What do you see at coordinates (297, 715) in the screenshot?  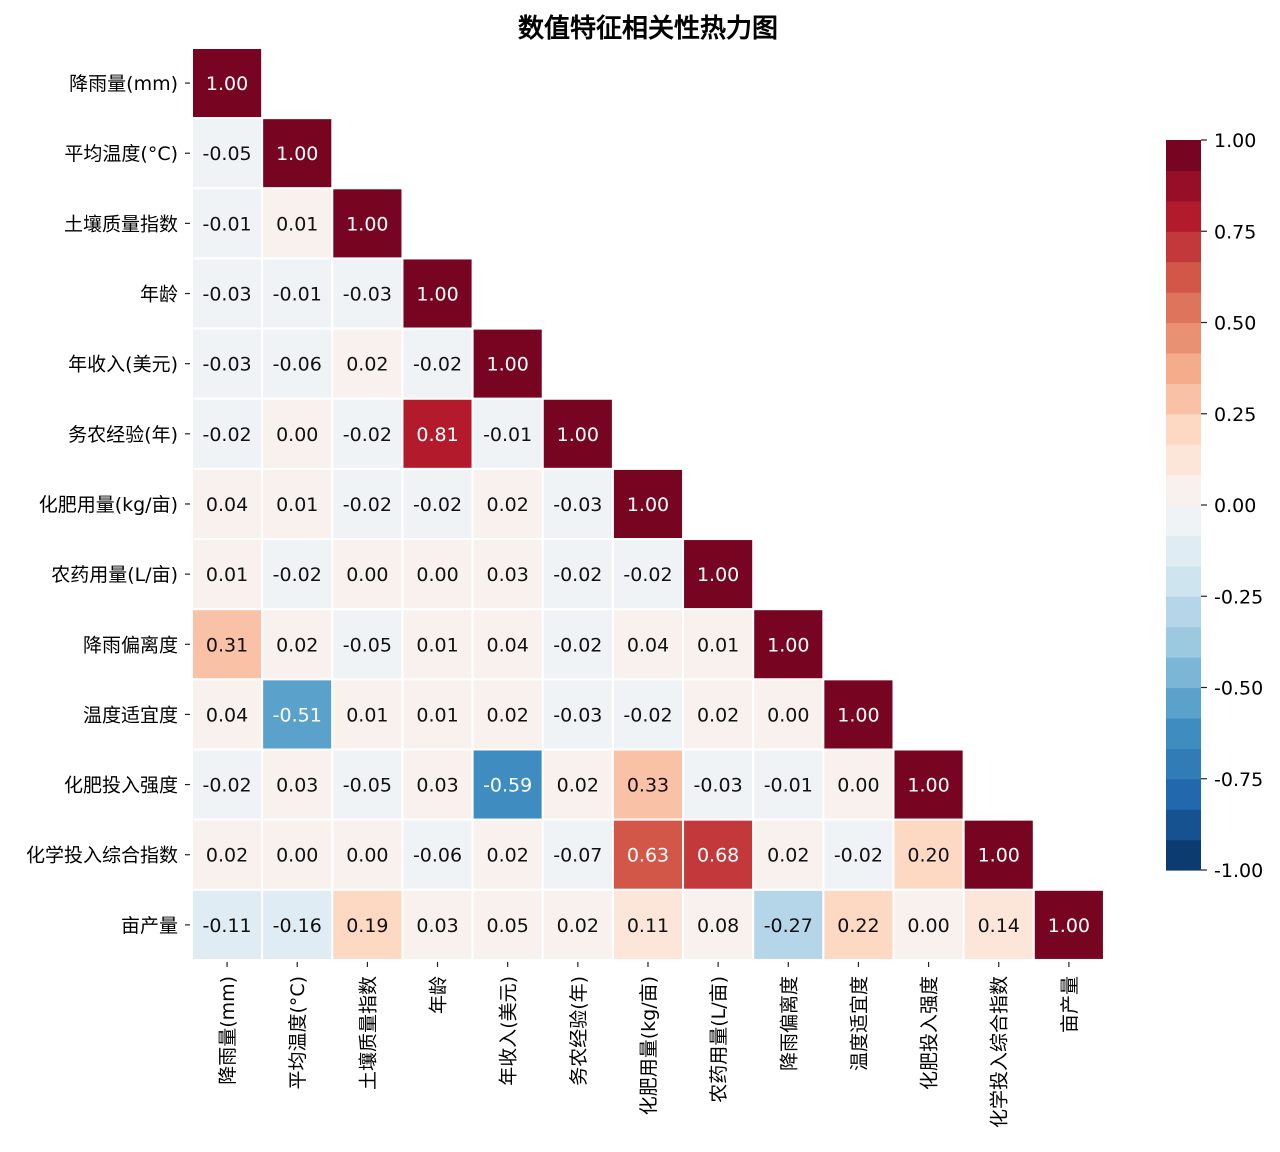 I see `cell-value-label: -0.51` at bounding box center [297, 715].